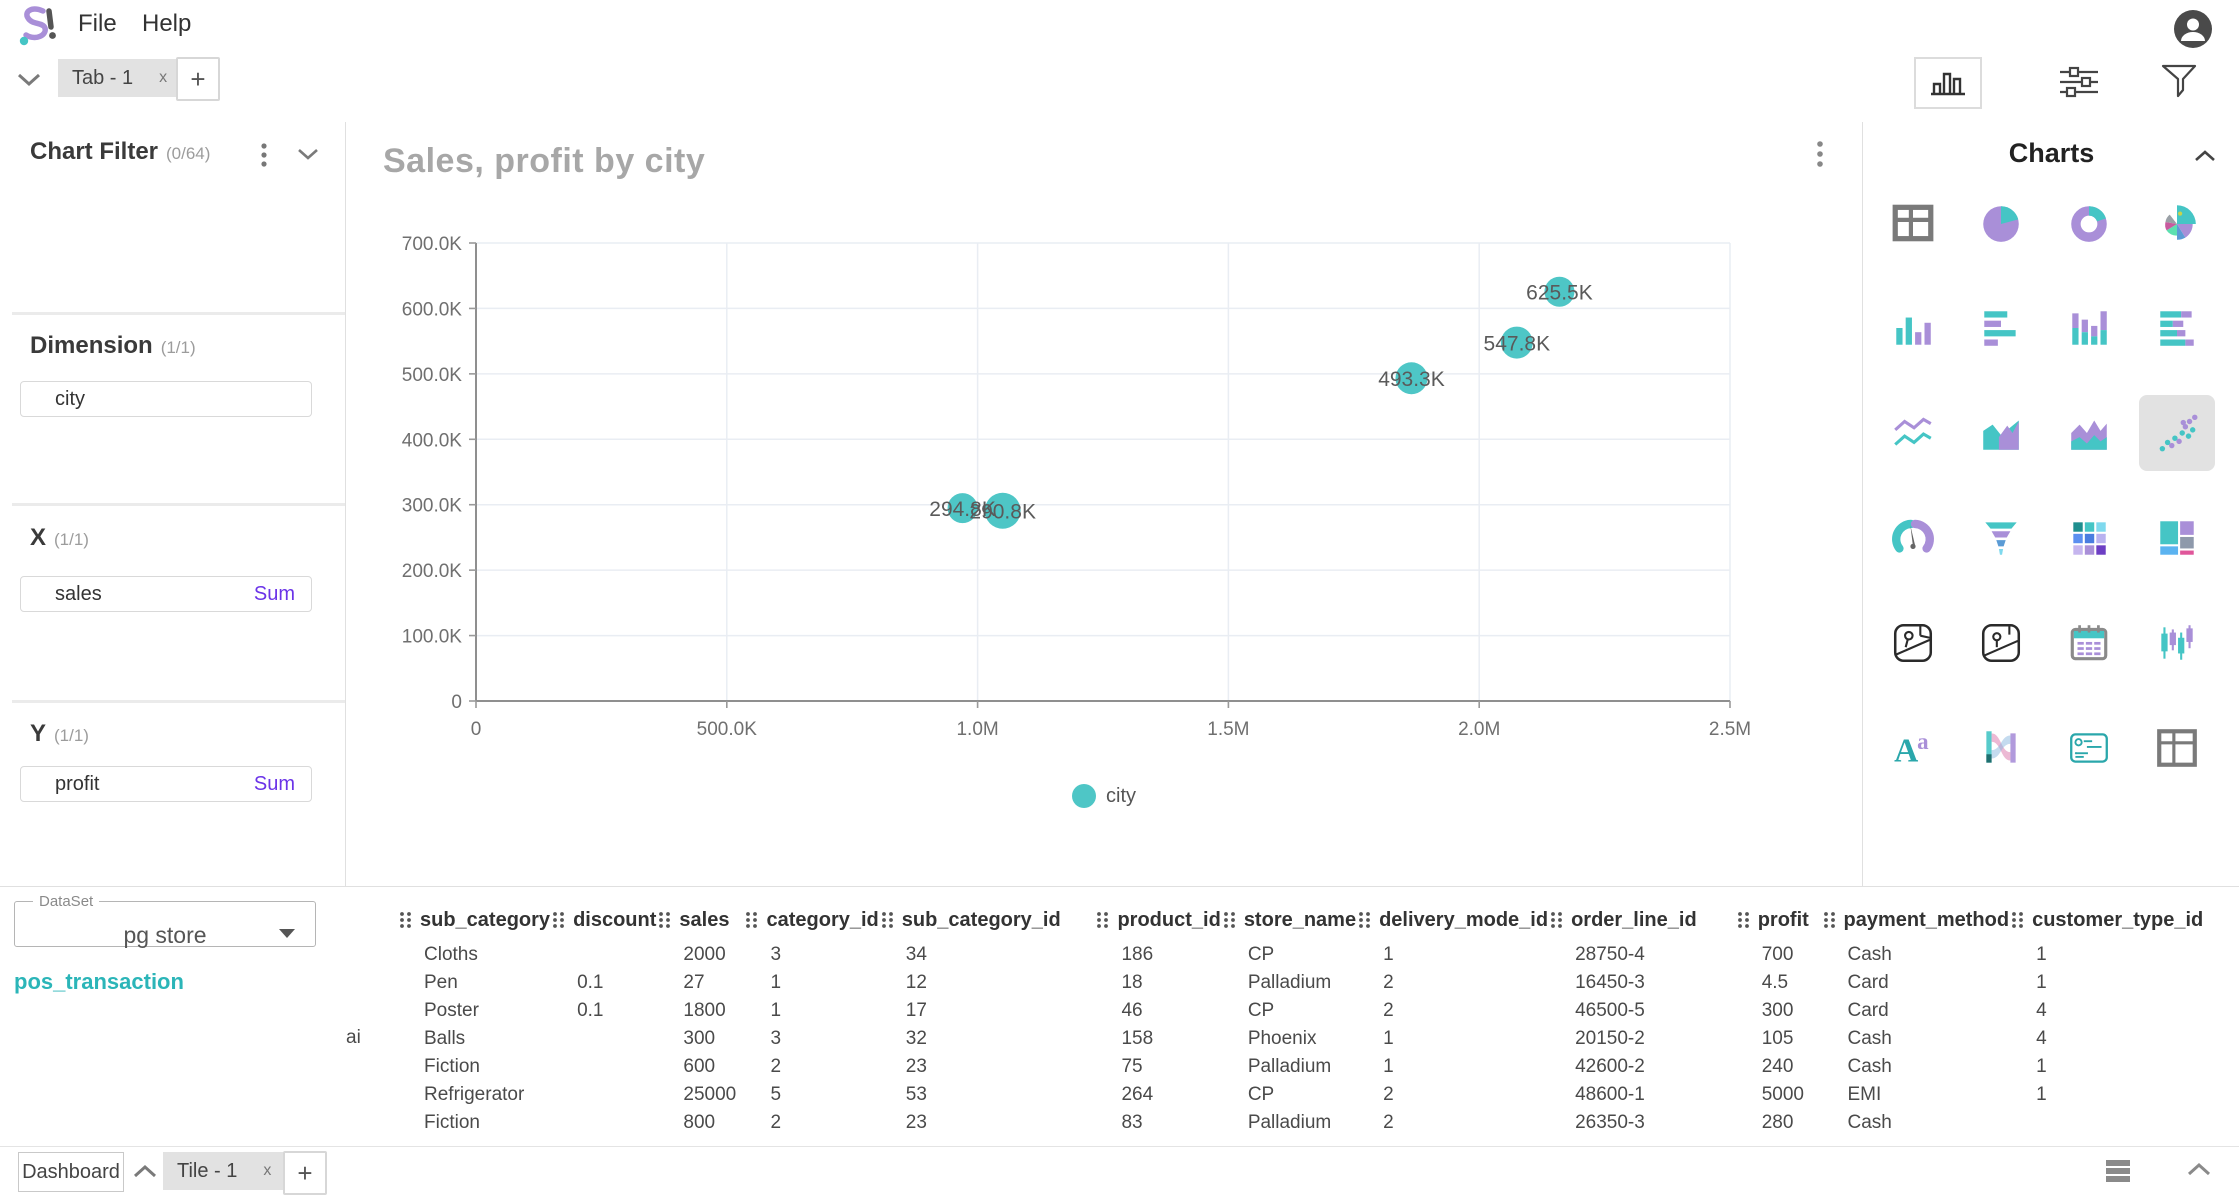 The image size is (2239, 1196). Describe the element at coordinates (2089, 642) in the screenshot. I see `calendar-chart-icon` at that location.